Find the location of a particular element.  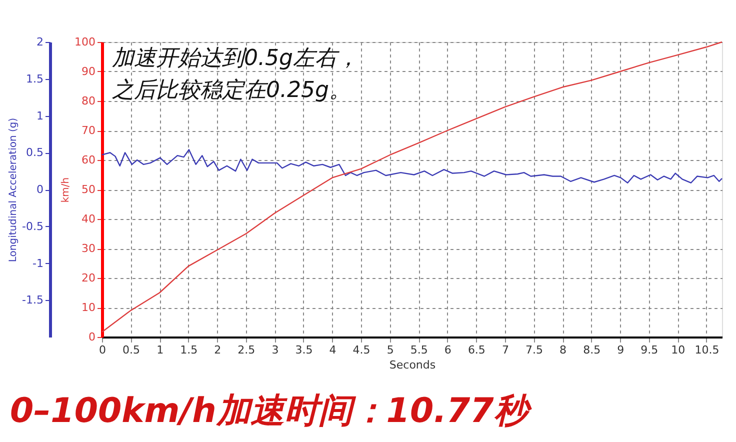

x-tick-label: 1.5 is located at coordinates (189, 350).